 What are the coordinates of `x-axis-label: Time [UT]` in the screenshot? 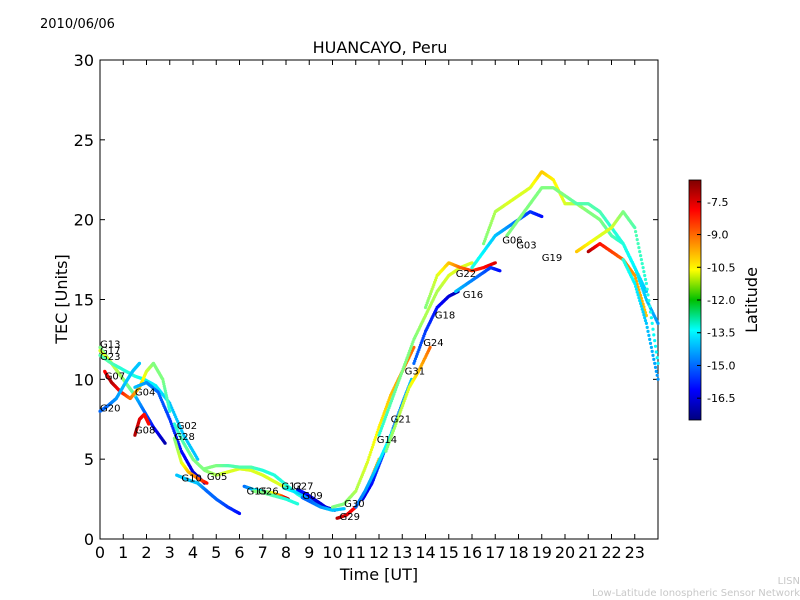 It's located at (378, 574).